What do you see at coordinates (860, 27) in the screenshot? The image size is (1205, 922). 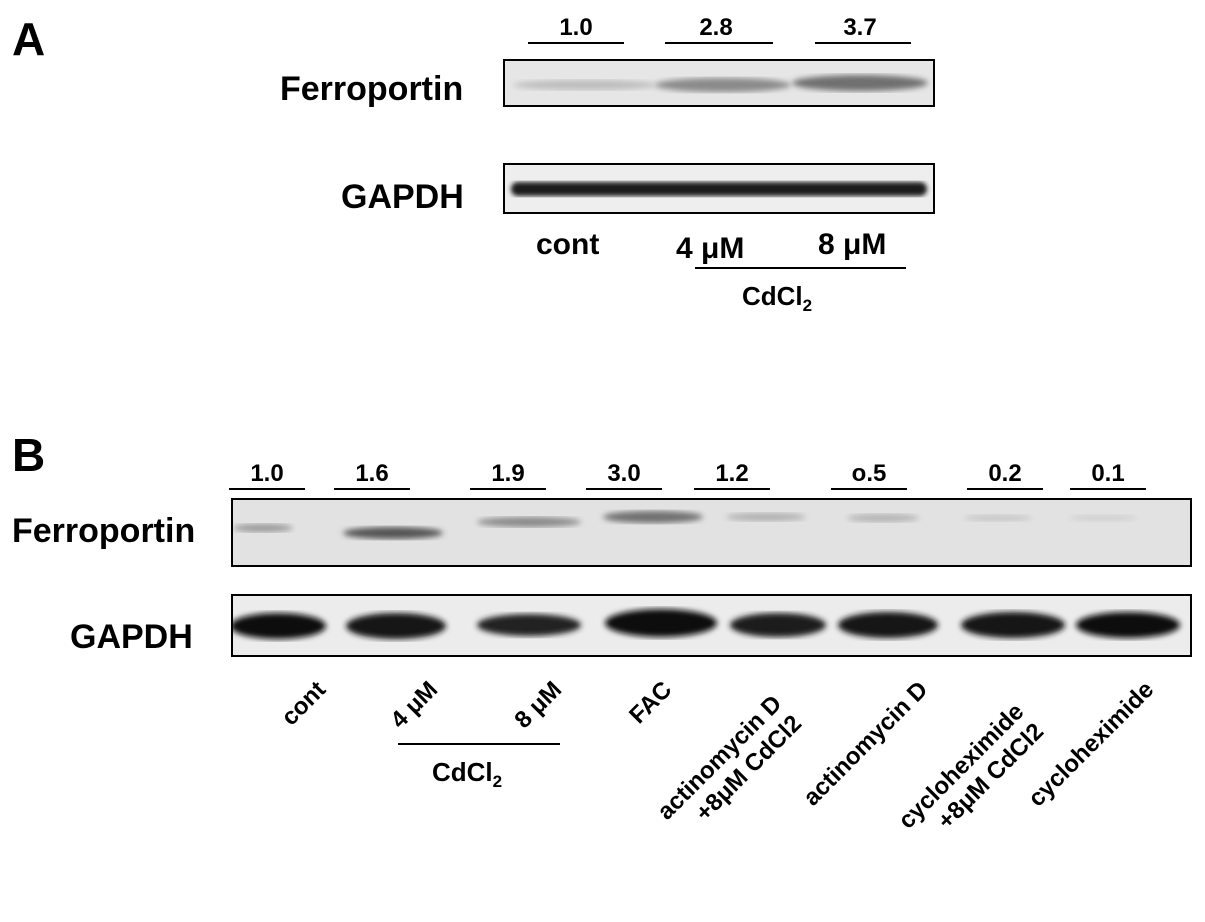 I see `panel-a-quant-3: 3.7` at bounding box center [860, 27].